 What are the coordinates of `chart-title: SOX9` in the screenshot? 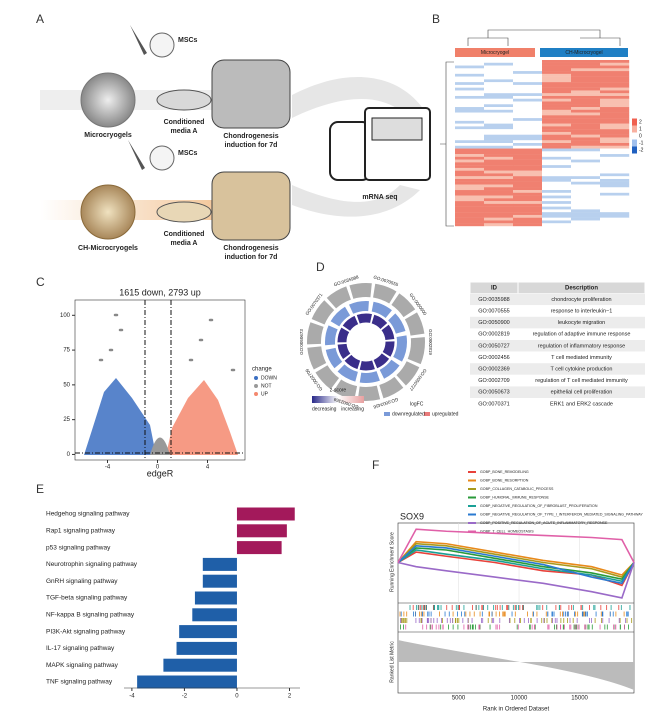 It's located at (412, 516).